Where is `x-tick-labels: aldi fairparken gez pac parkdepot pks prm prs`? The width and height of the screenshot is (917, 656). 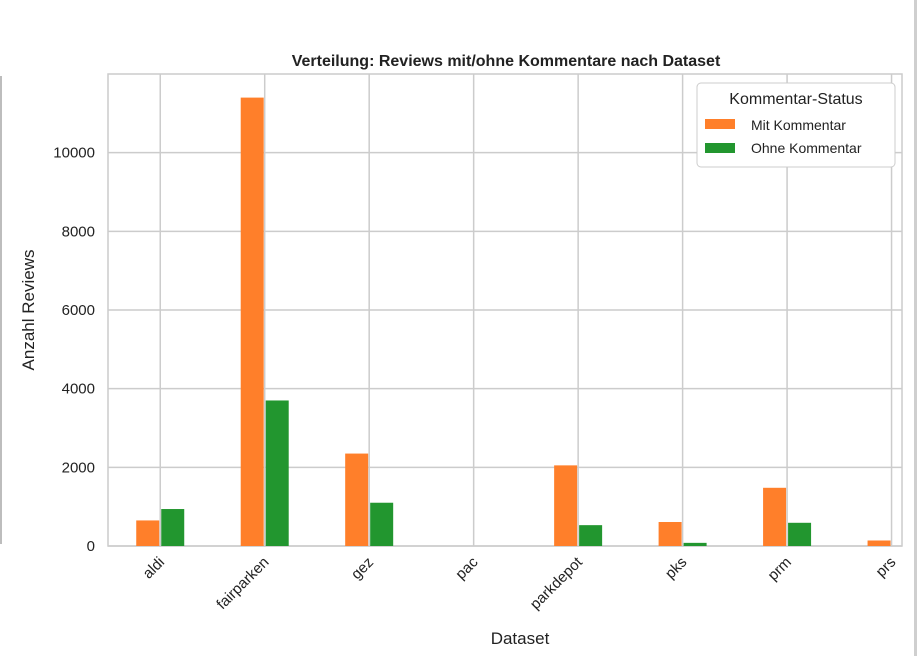
x-tick-labels: aldi fairparken gez pac parkdepot pks prm prs is located at coordinates (520, 583).